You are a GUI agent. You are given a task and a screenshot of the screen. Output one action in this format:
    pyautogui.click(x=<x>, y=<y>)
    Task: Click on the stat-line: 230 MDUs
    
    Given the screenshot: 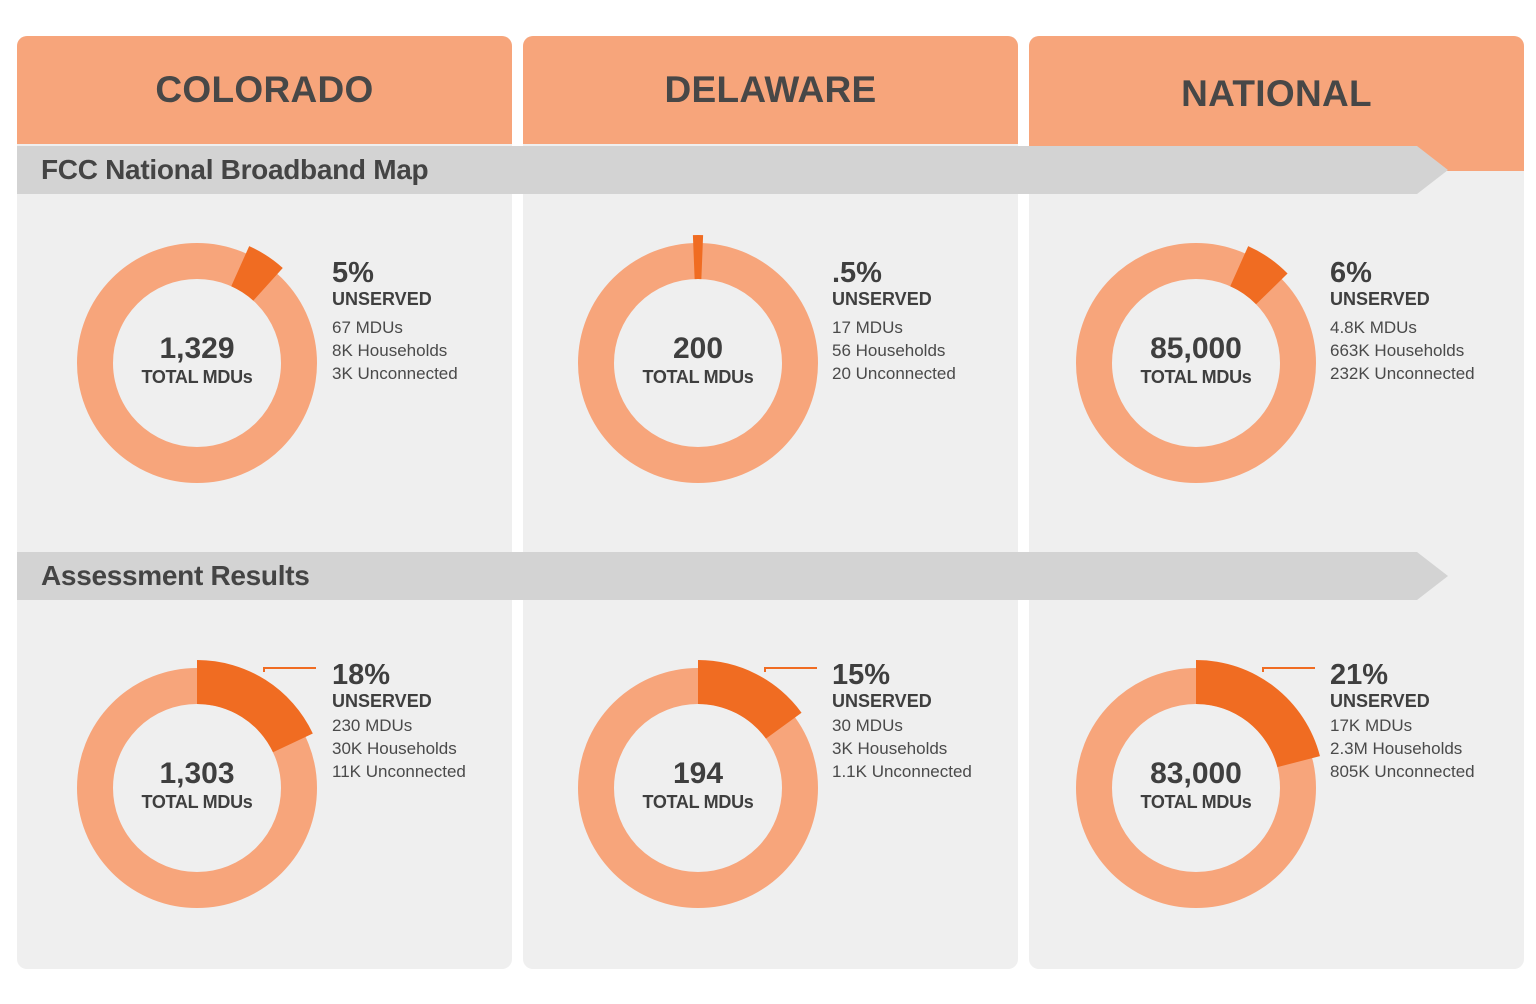 What is the action you would take?
    pyautogui.click(x=372, y=725)
    